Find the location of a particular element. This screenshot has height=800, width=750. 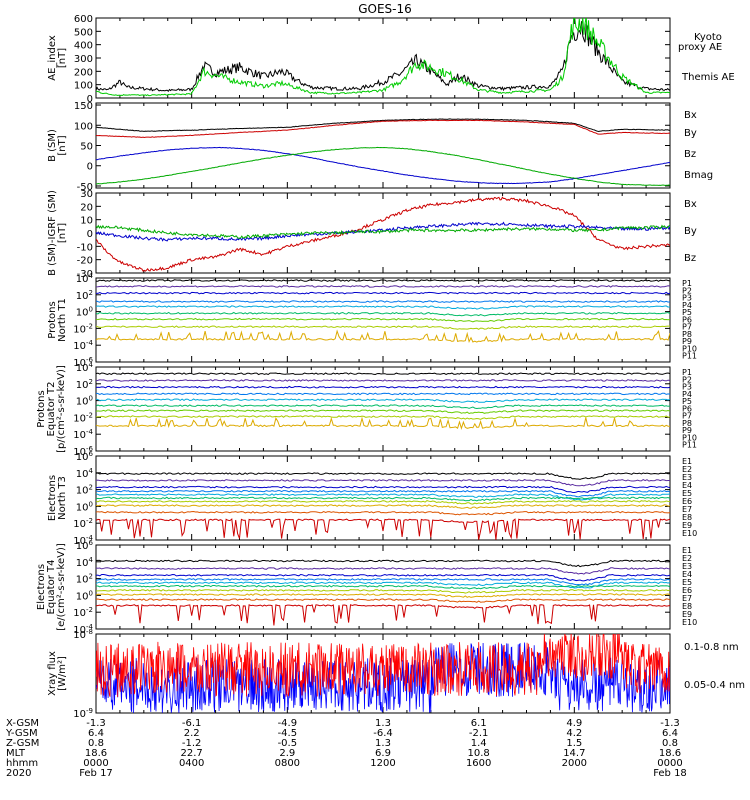

channel-label-pe-P3: P3 is located at coordinates (687, 387).